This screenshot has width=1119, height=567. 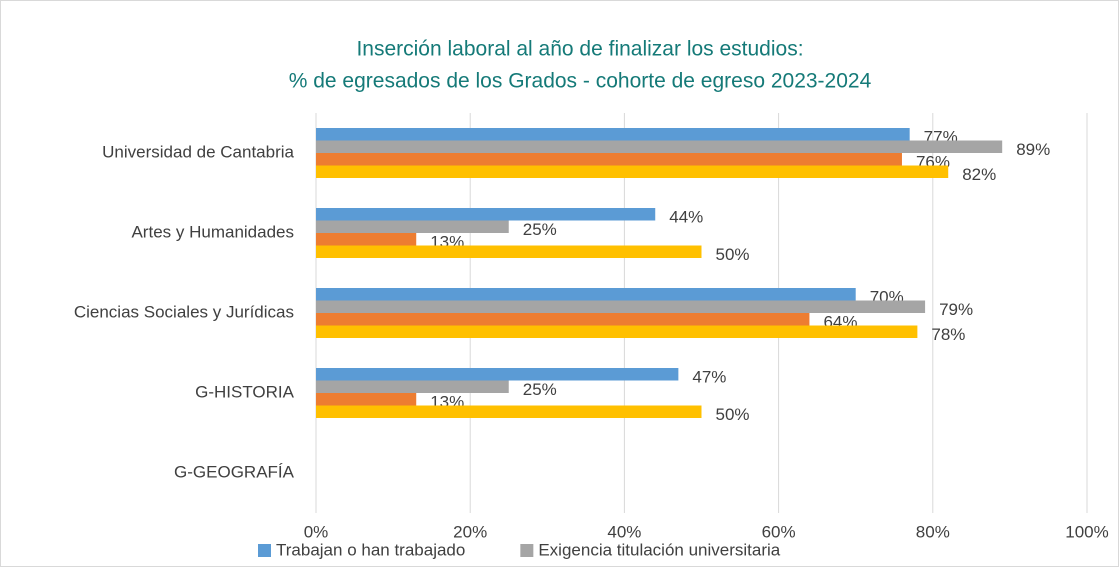 What do you see at coordinates (470, 531) in the screenshot?
I see `x-tick-label: 20%` at bounding box center [470, 531].